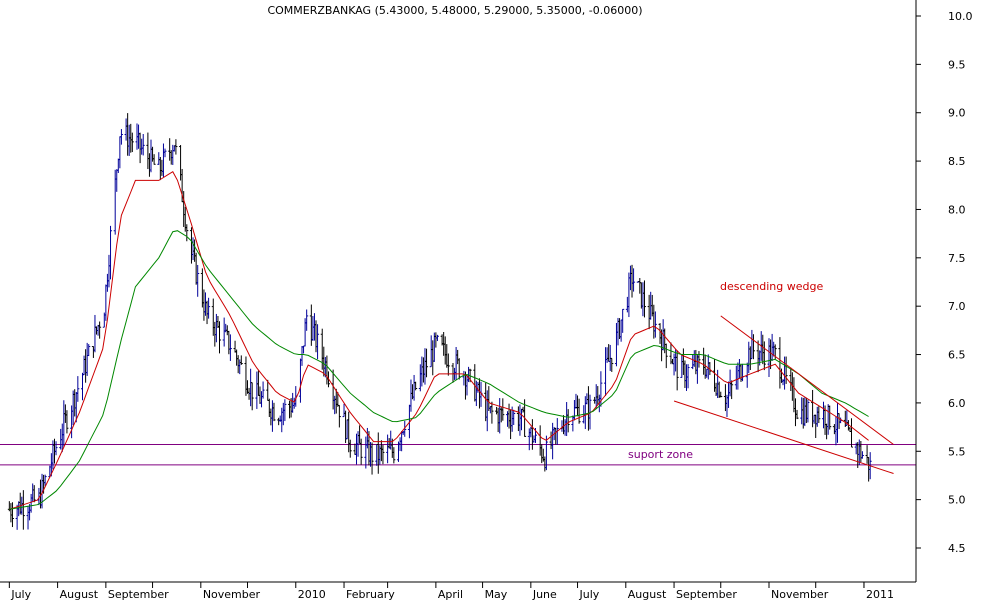 The height and width of the screenshot is (611, 992). Describe the element at coordinates (450, 594) in the screenshot. I see `x-tick-label: April` at that location.